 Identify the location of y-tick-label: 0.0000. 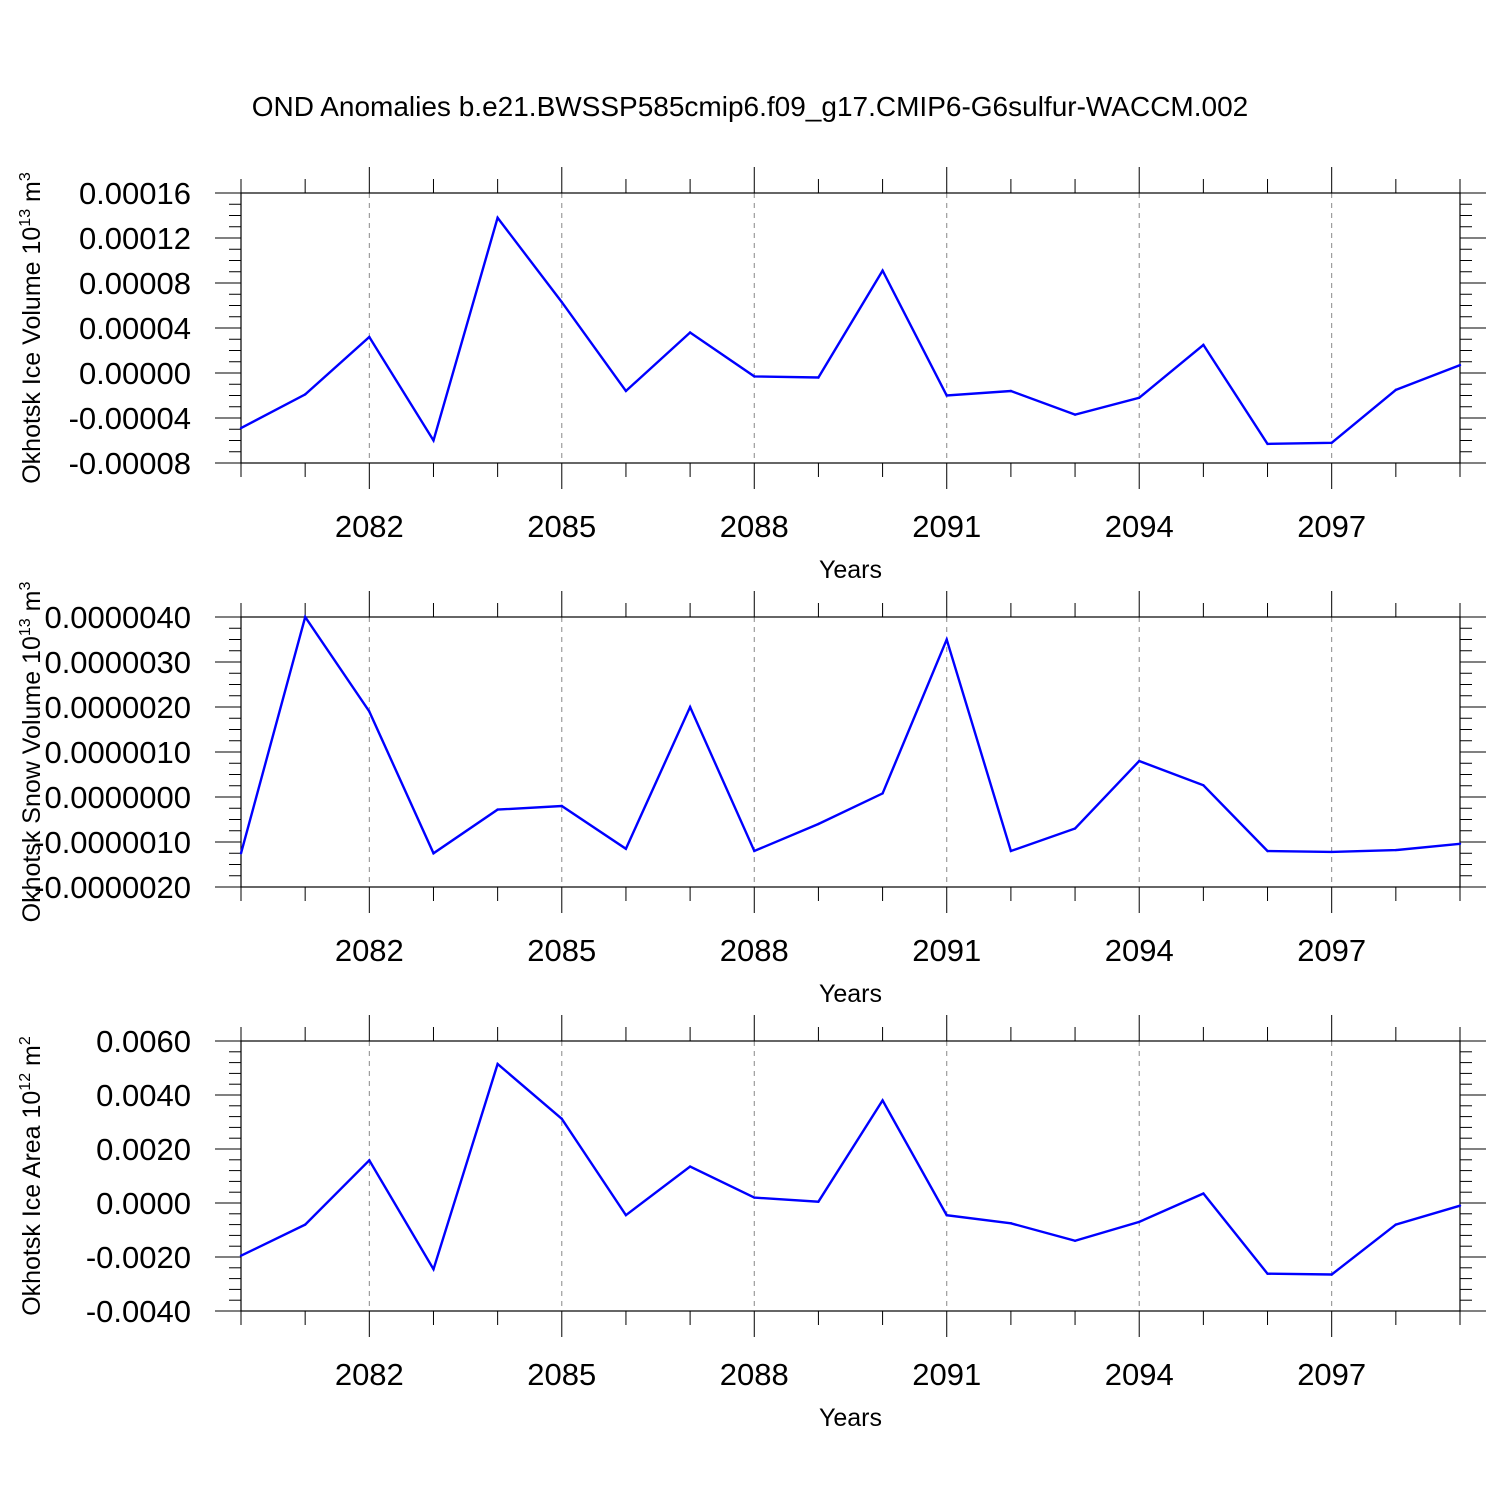
(143, 1203).